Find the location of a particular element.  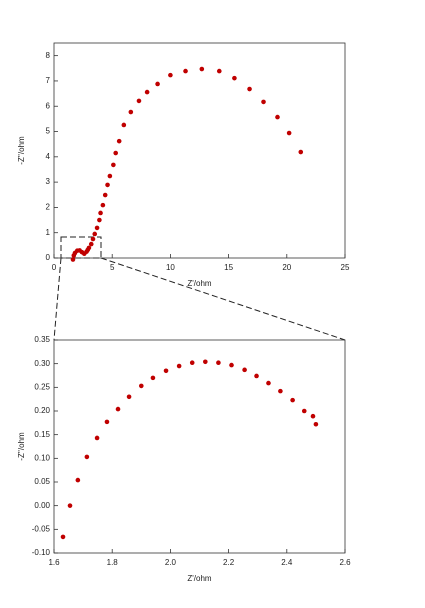

y-tick-label: 5 is located at coordinates (48, 131).